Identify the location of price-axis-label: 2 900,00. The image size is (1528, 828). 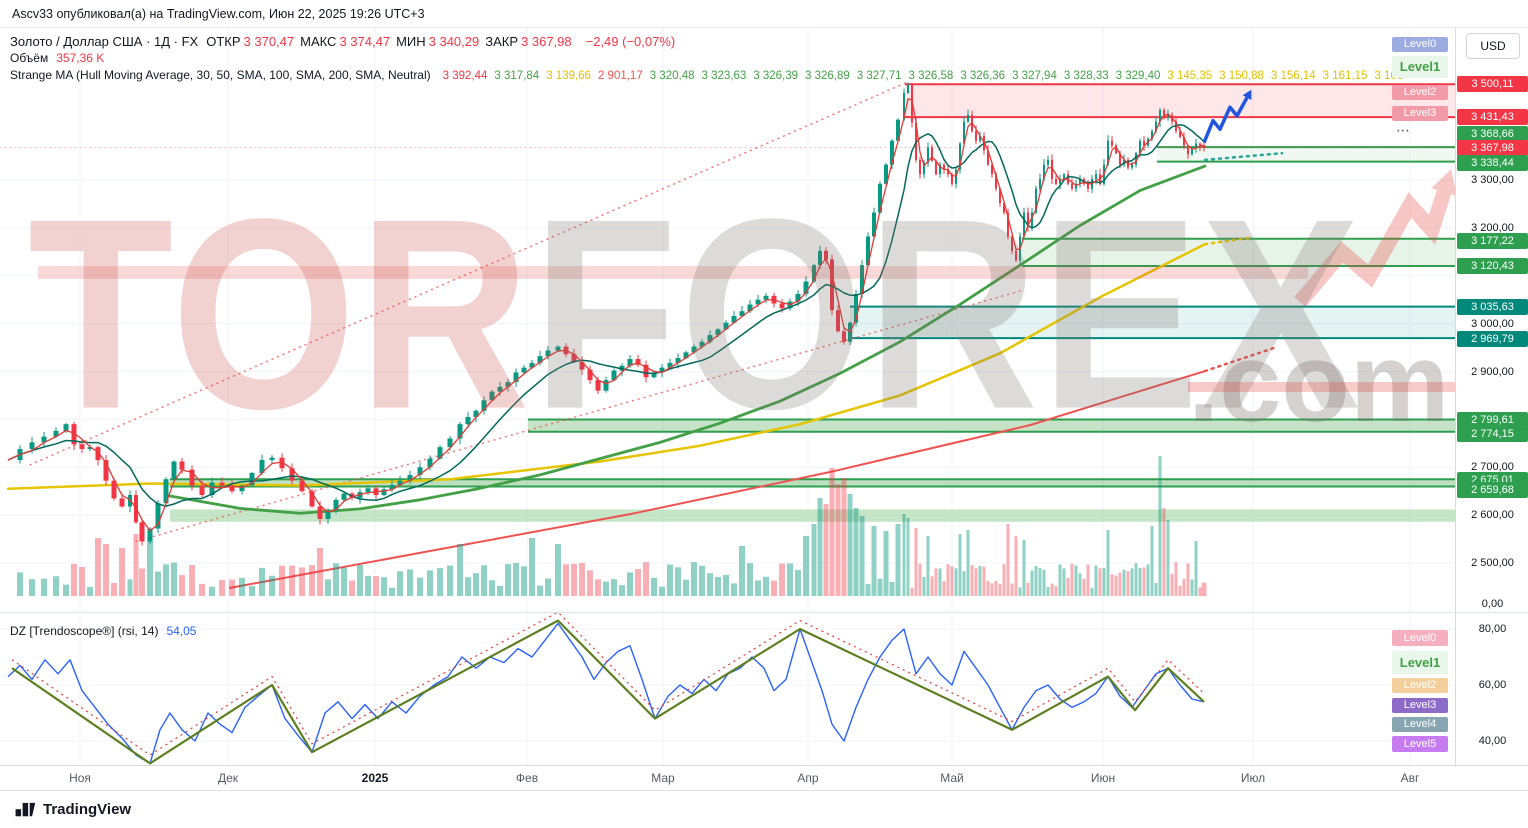
(1492, 372).